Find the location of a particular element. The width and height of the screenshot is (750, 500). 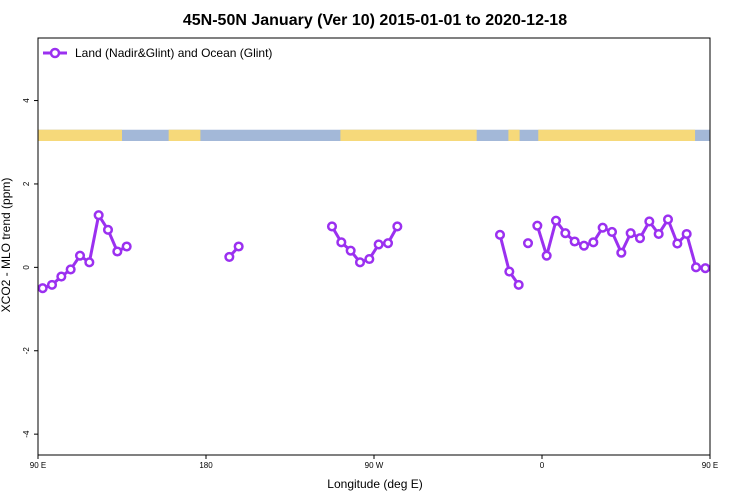

y-tick-label: 4 is located at coordinates (26, 100).